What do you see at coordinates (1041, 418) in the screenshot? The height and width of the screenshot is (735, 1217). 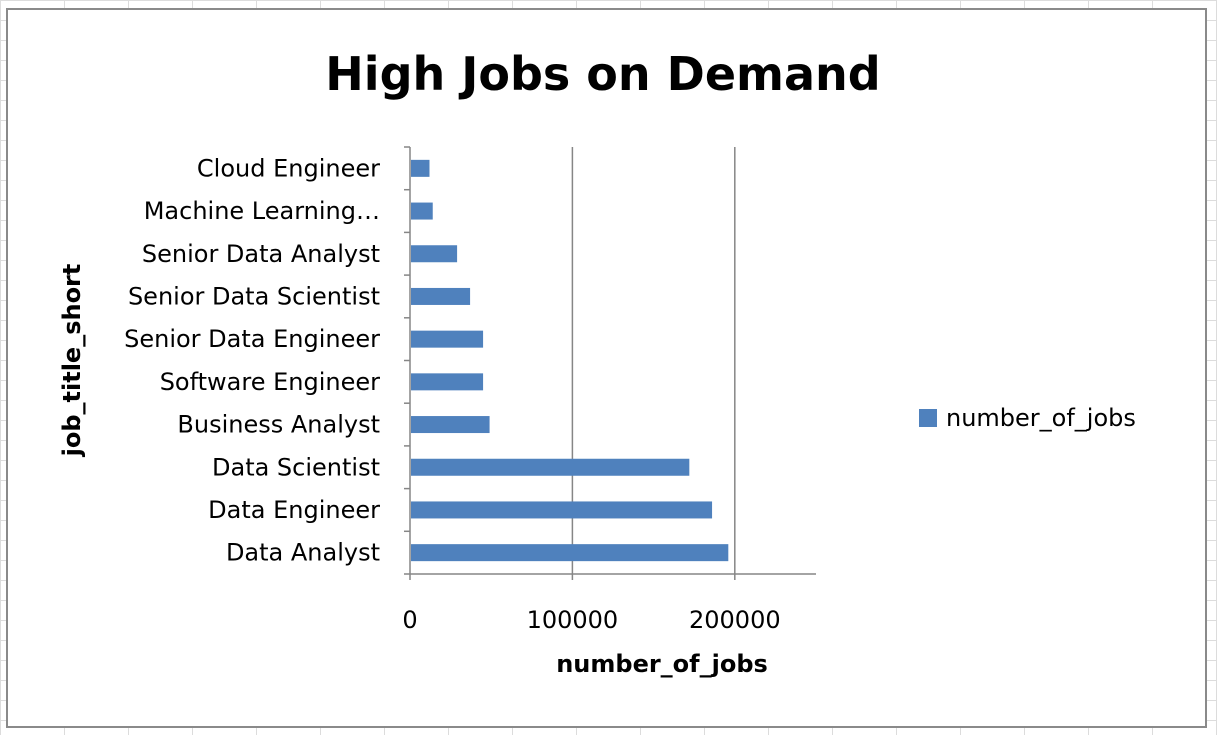 I see `legend-label: number_of_jobs` at bounding box center [1041, 418].